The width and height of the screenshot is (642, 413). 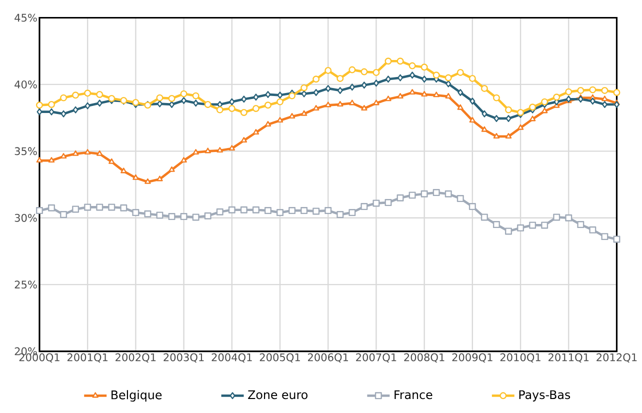 What do you see at coordinates (413, 394) in the screenshot?
I see `legend-label: France` at bounding box center [413, 394].